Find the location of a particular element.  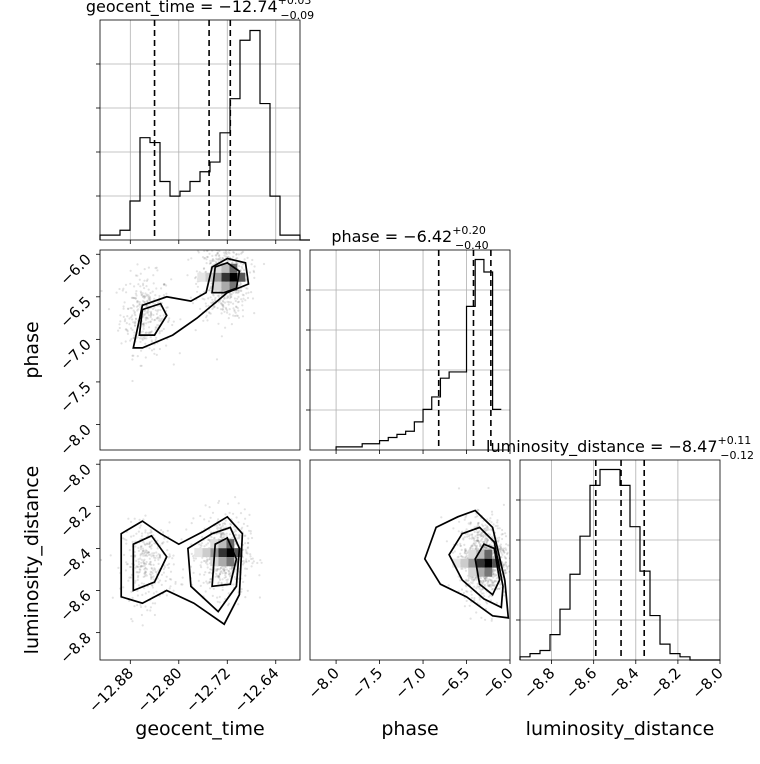

y-tick-label: −6.0 is located at coordinates (75, 269).